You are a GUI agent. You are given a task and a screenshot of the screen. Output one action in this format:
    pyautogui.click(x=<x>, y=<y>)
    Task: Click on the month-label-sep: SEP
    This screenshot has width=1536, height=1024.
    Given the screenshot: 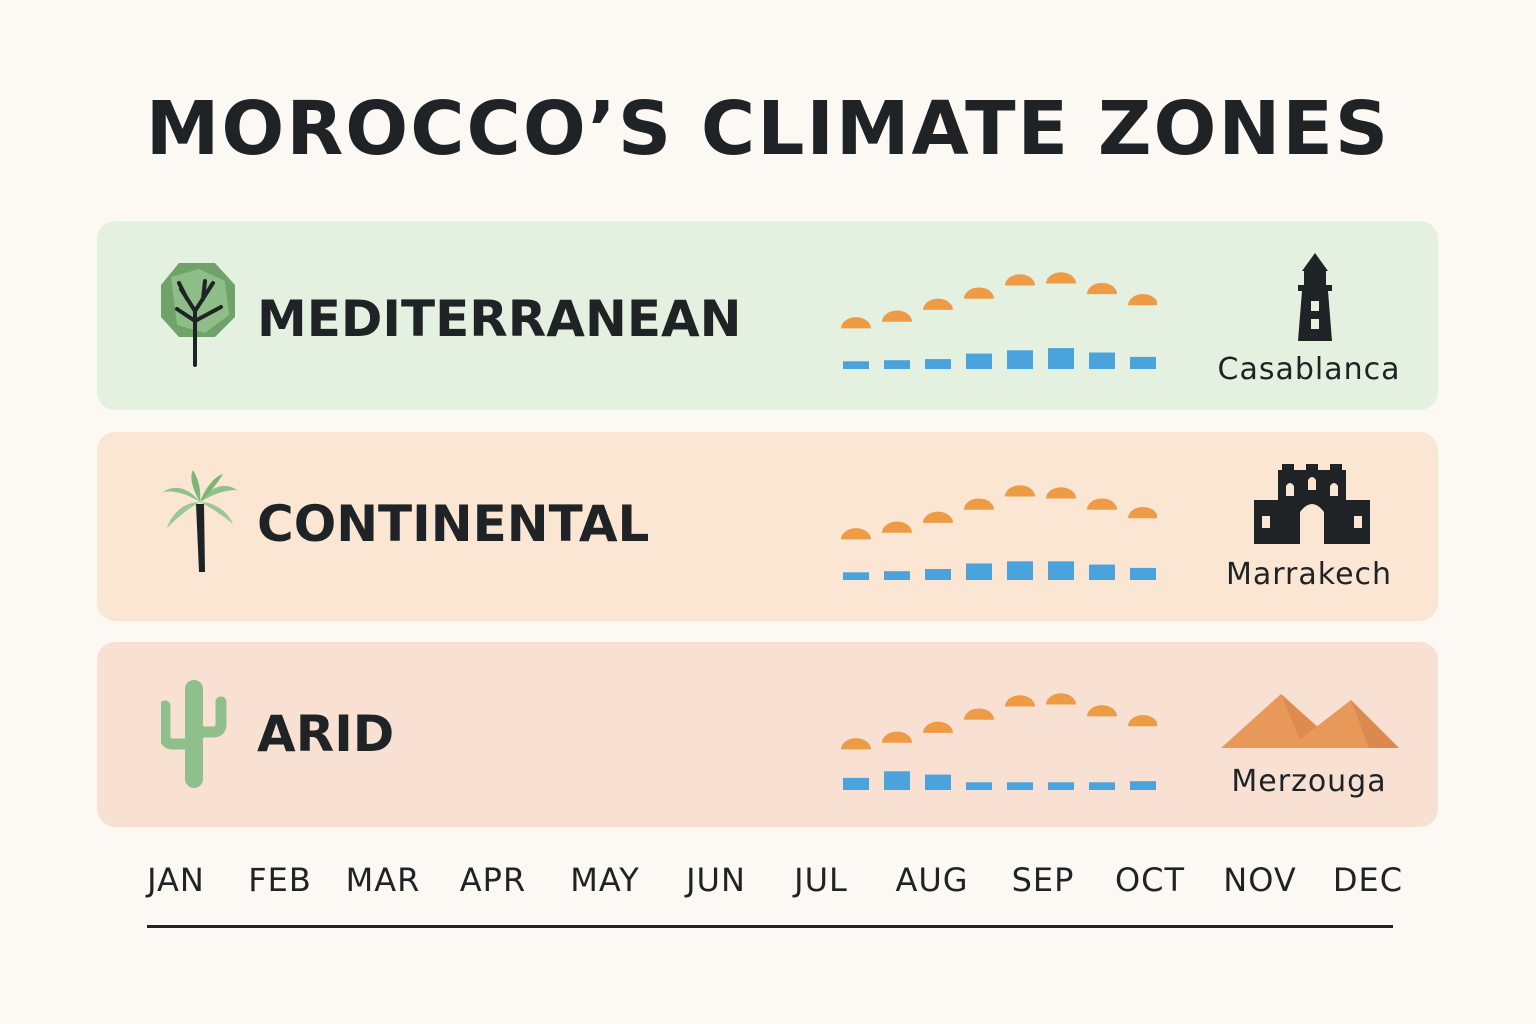 What is the action you would take?
    pyautogui.click(x=1043, y=880)
    